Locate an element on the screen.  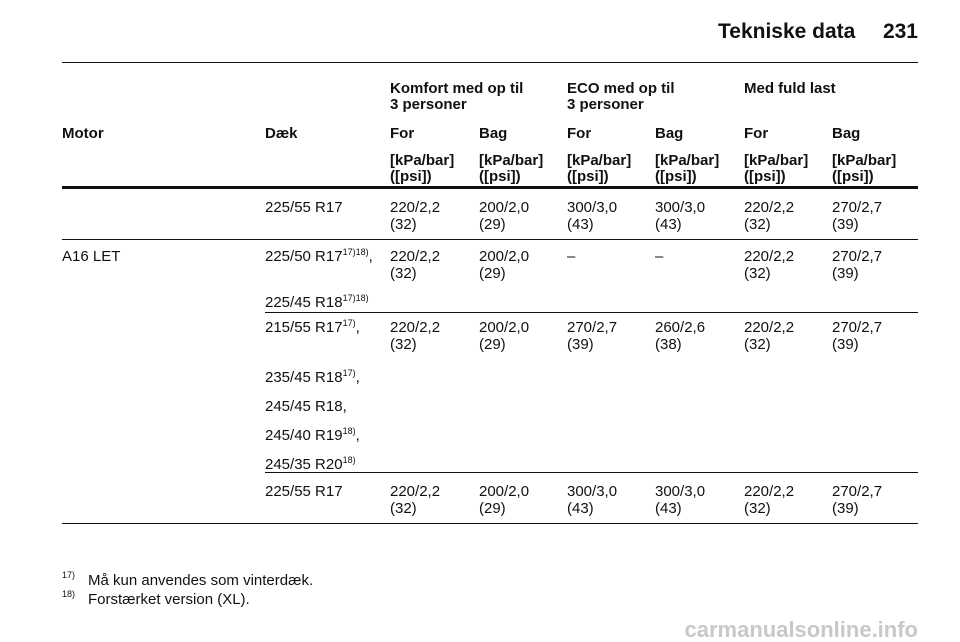
motor: A16 LET is located at coordinates (91, 256).